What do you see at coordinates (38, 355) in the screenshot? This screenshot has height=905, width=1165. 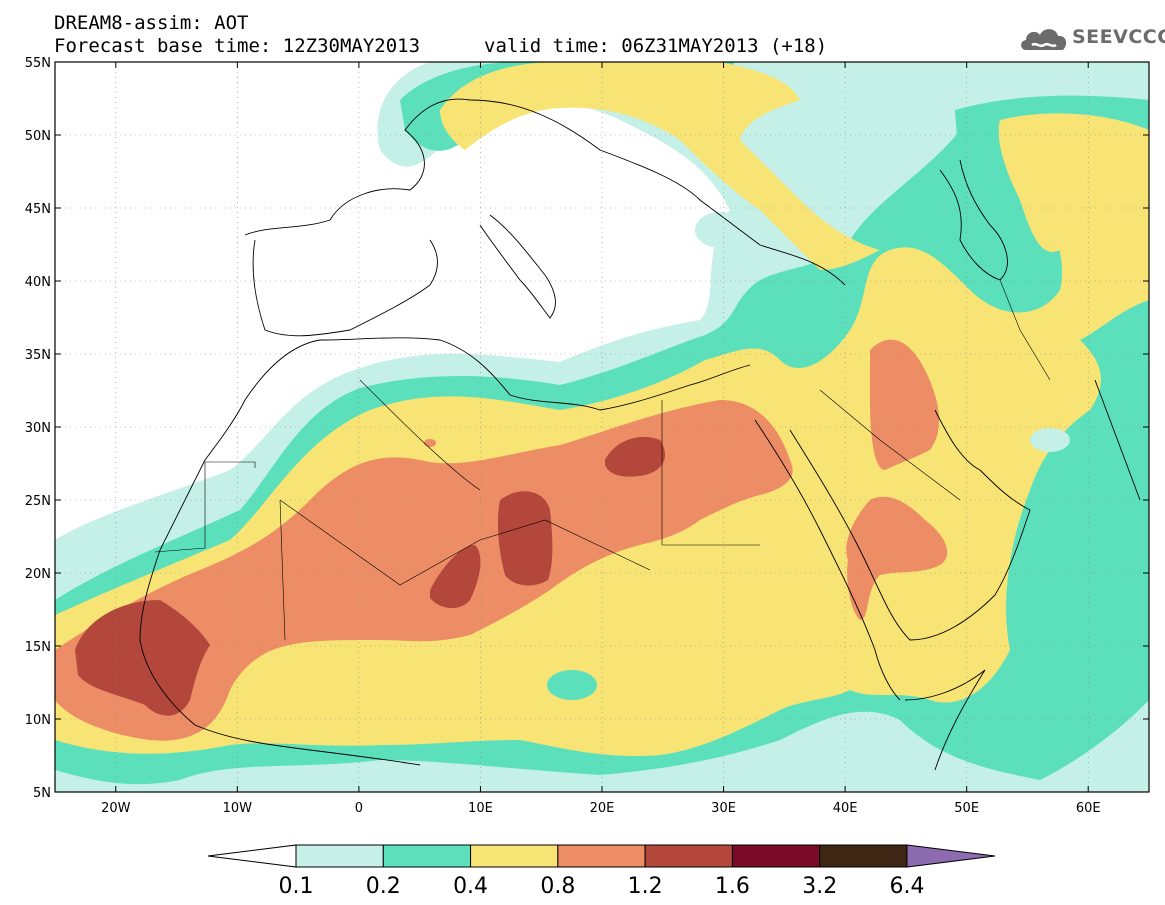 I see `lat-tick-label: 35N` at bounding box center [38, 355].